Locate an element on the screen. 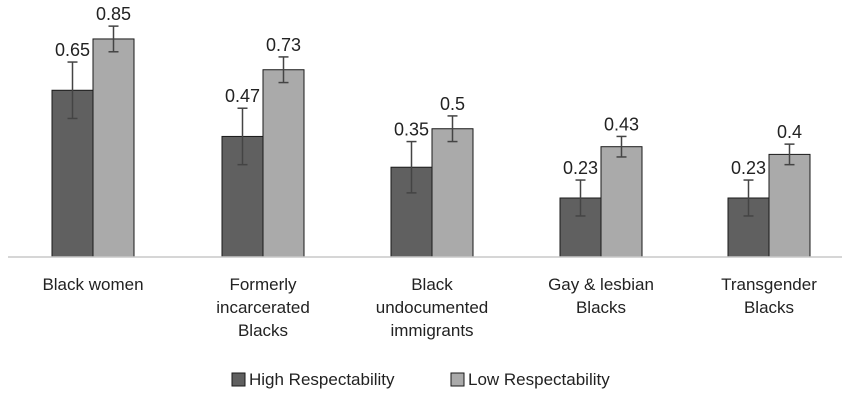 Image resolution: width=848 pixels, height=398 pixels. value-label-high-2: 0.35 is located at coordinates (411, 130).